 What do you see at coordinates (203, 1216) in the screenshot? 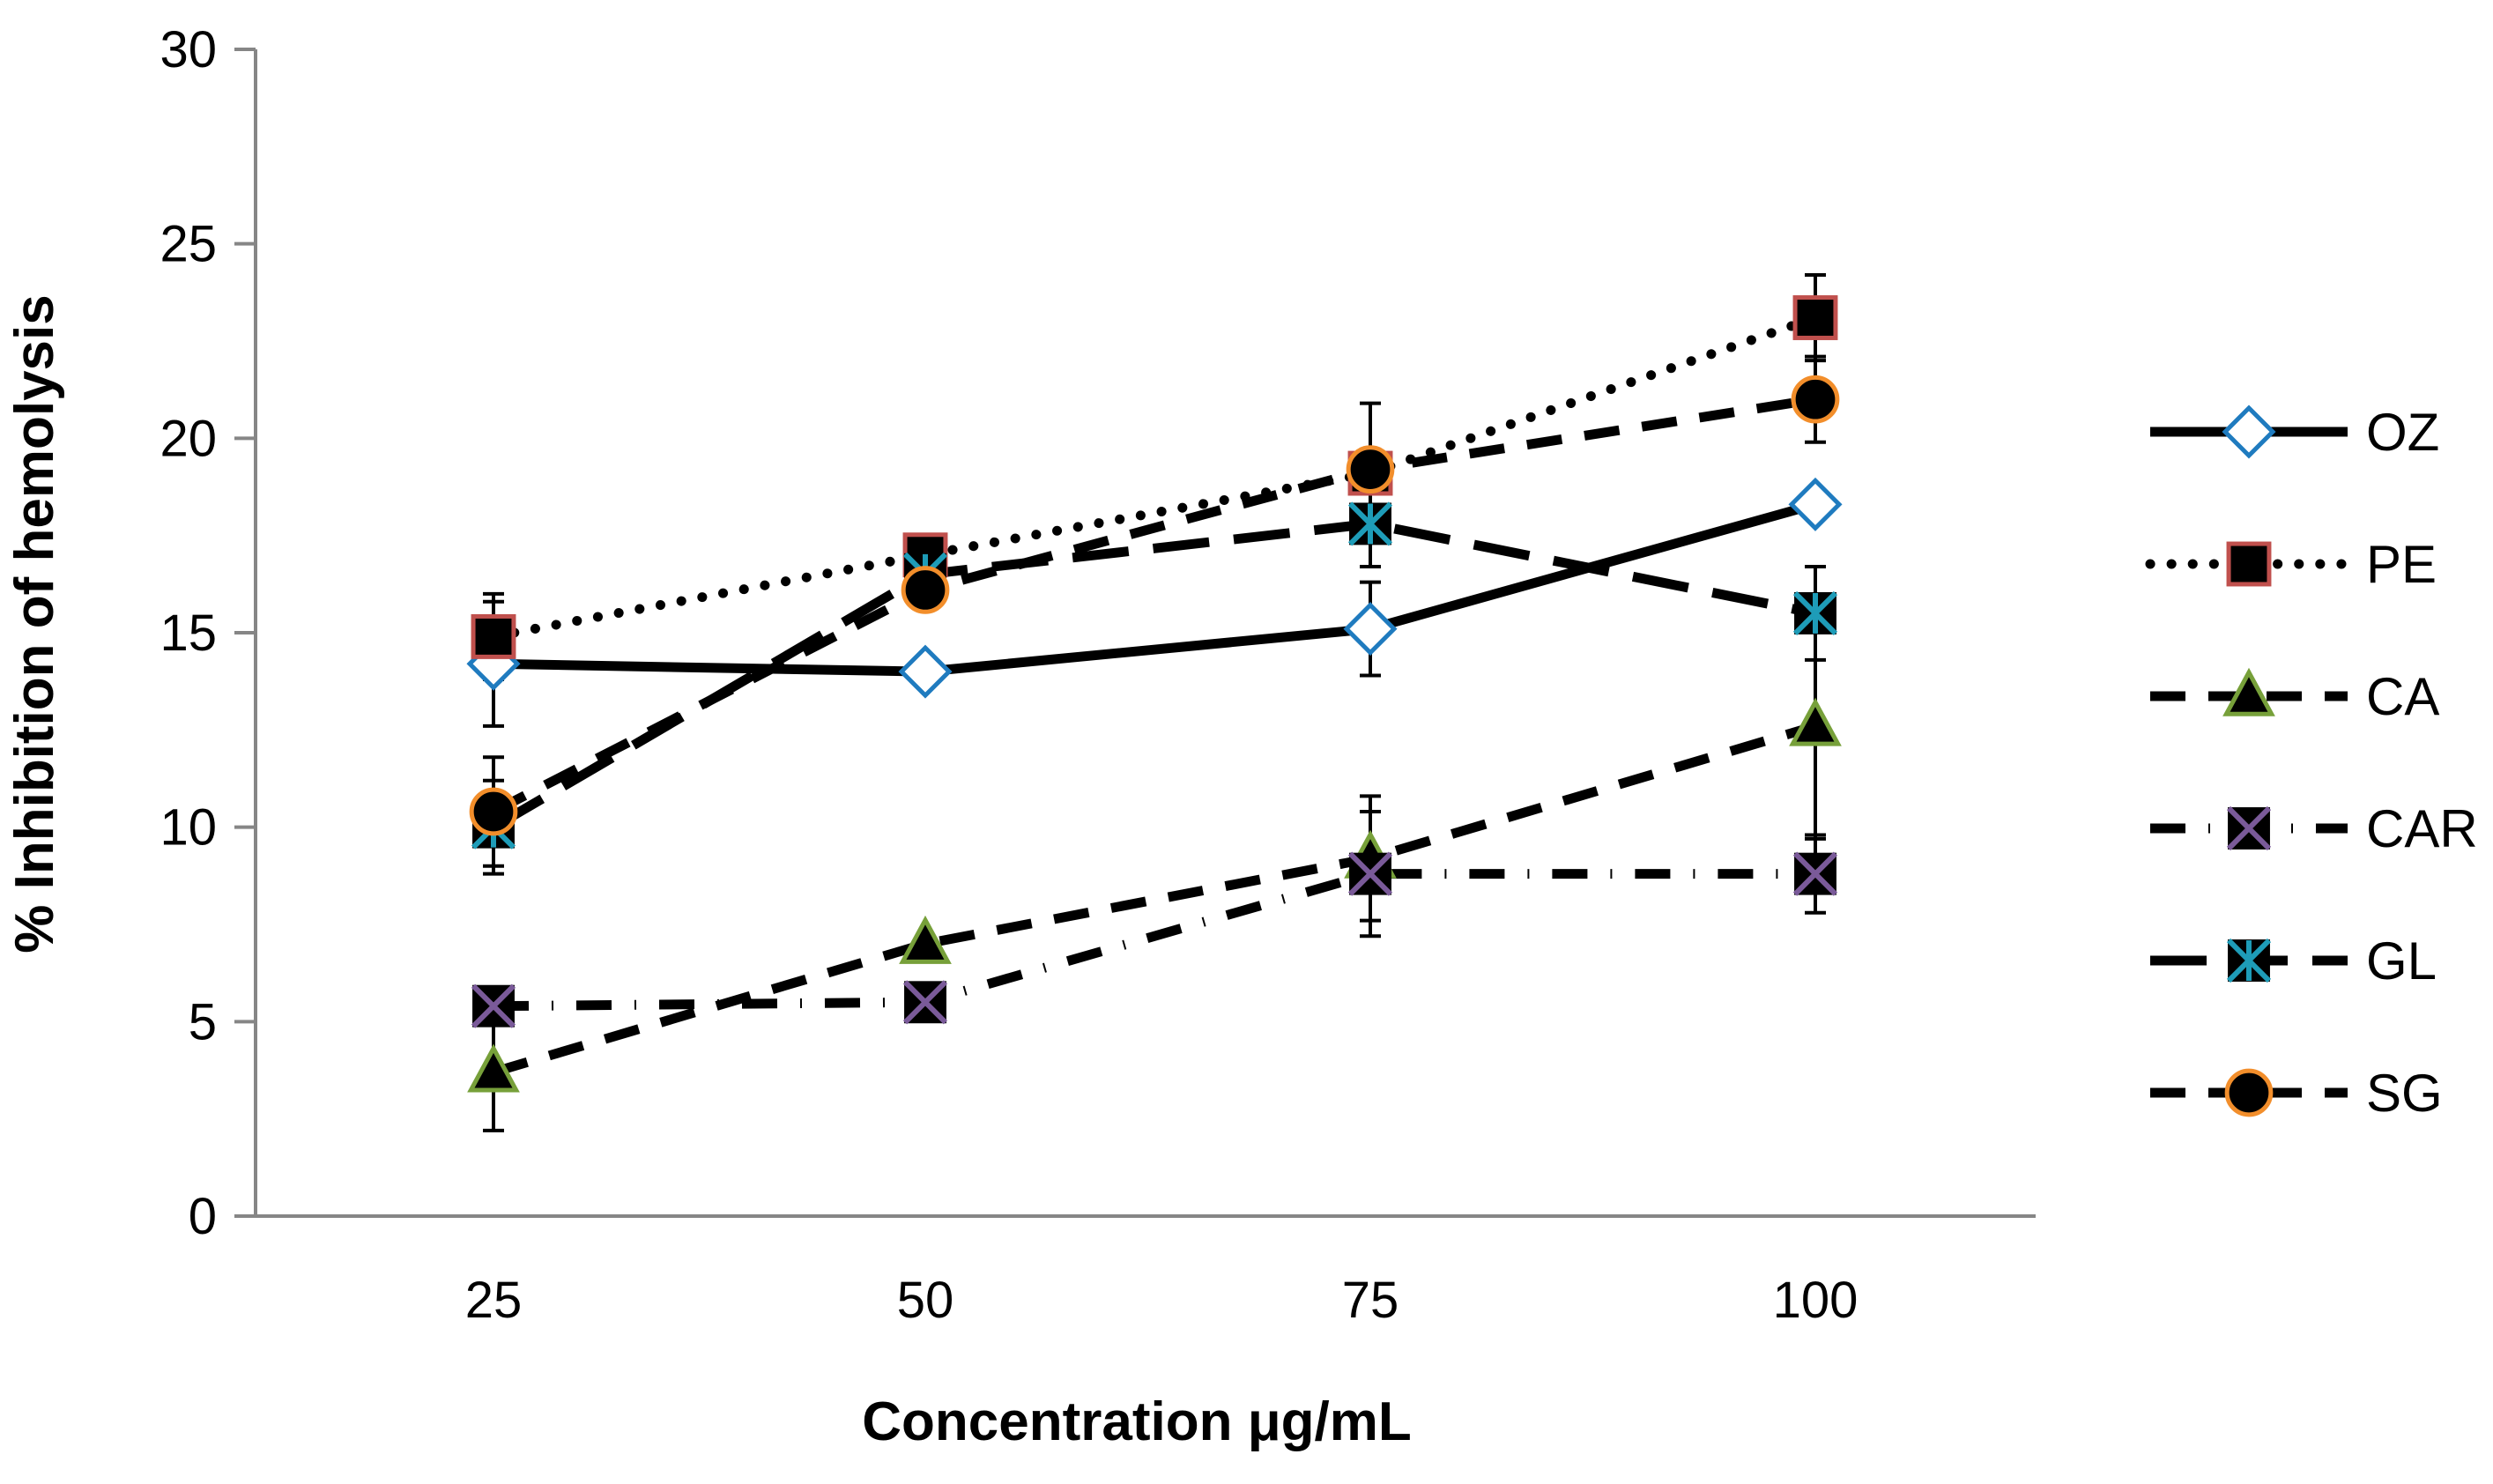
I see `y-tick-label: 0` at bounding box center [203, 1216].